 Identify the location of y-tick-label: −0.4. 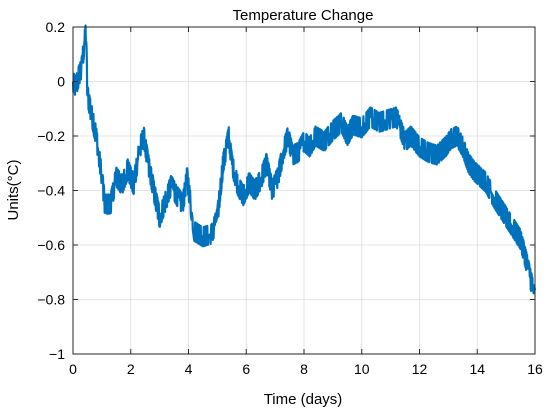
(51, 191).